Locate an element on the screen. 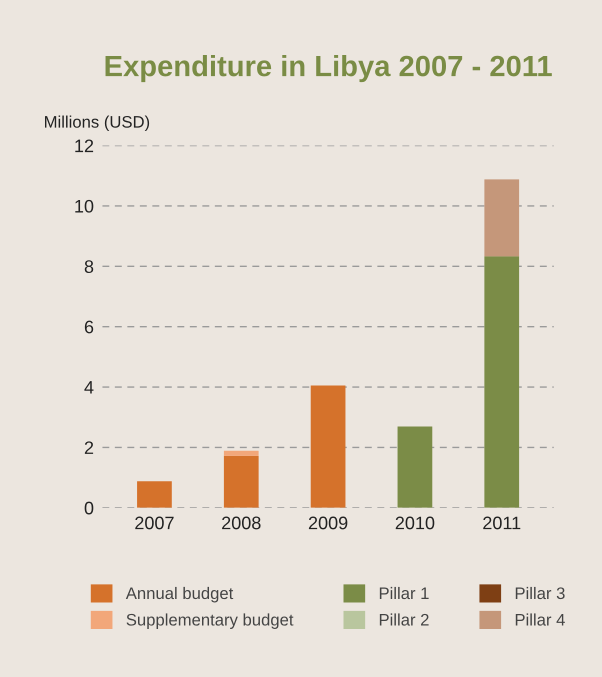 Image resolution: width=602 pixels, height=677 pixels. x-tick-label: 2008 is located at coordinates (241, 523).